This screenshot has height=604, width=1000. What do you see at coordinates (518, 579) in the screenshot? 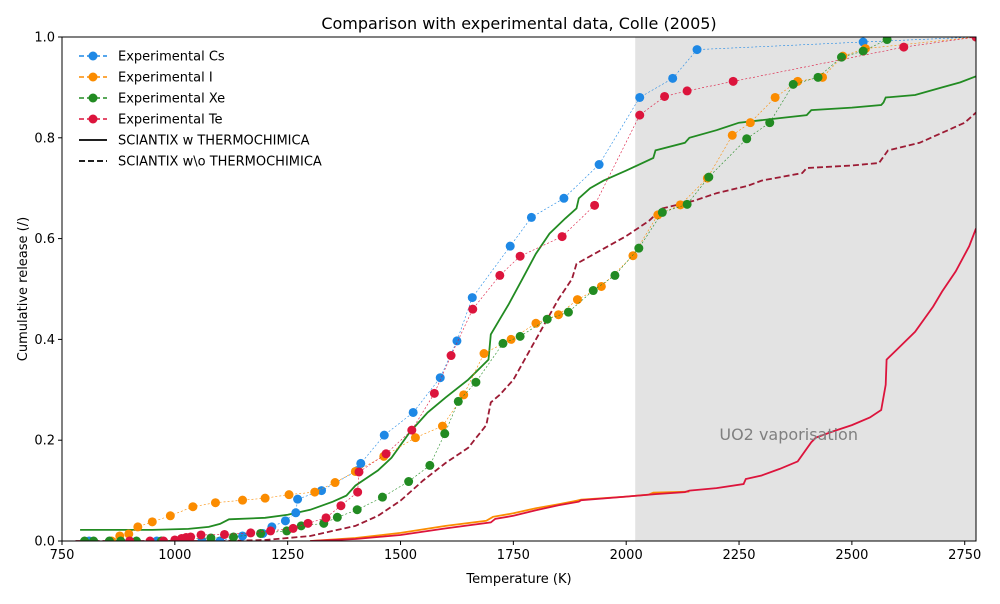
I see `x-axis-label: Temperature (K)` at bounding box center [518, 579].